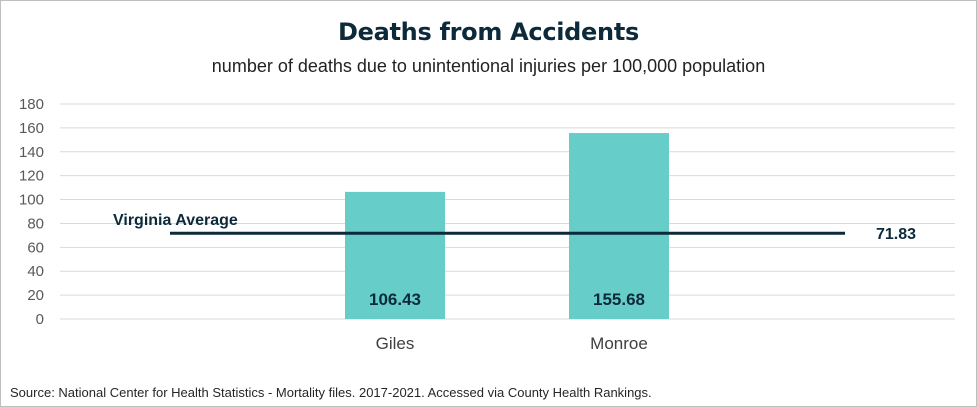 This screenshot has width=977, height=407. I want to click on y-tick-label: 40, so click(35, 271).